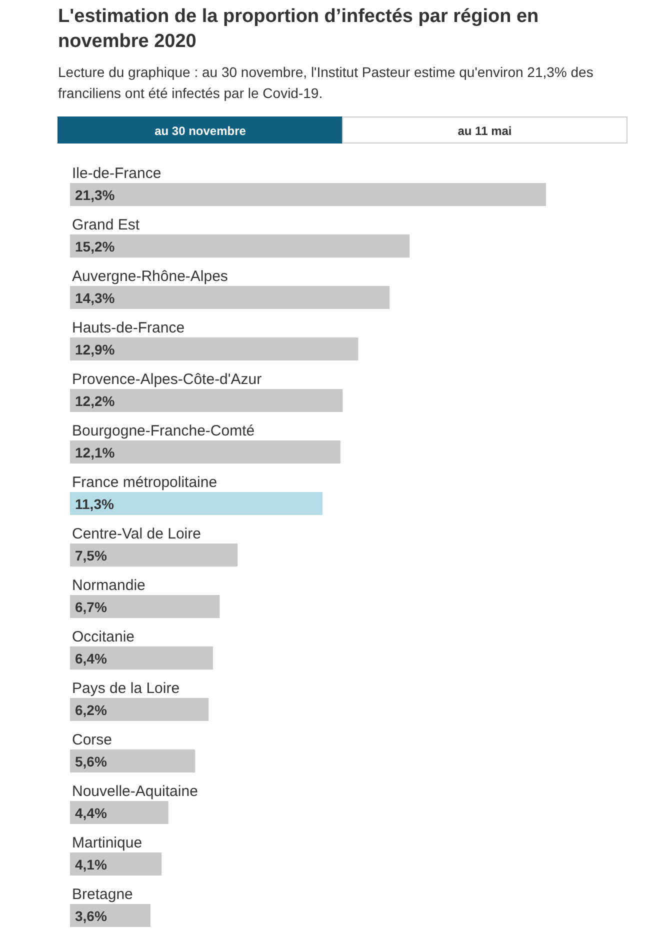  What do you see at coordinates (136, 534) in the screenshot?
I see `y-tick-label: Centre-Val de Loire` at bounding box center [136, 534].